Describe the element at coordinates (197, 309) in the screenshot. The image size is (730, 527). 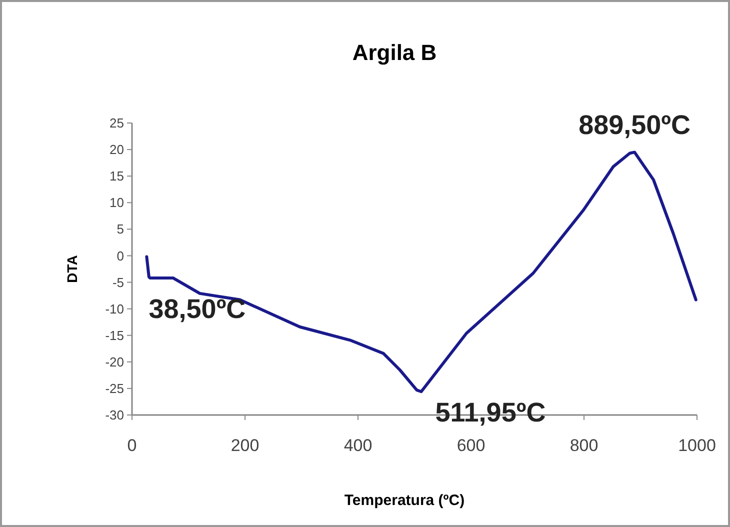
I see `annotation: 38,50ºC` at that location.